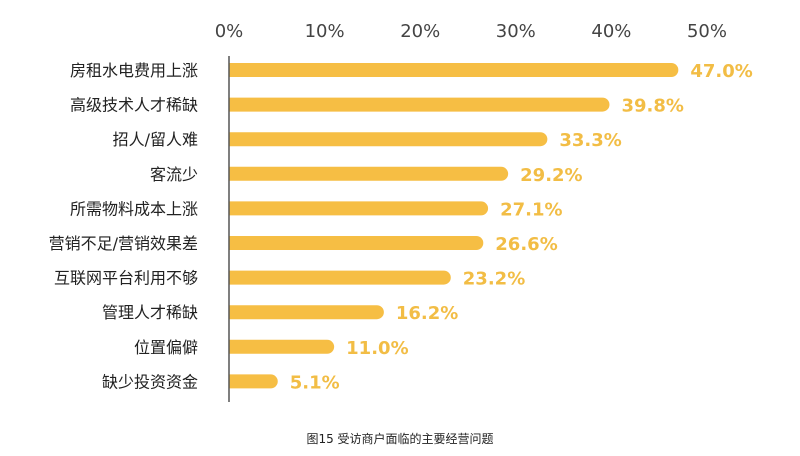  What do you see at coordinates (526, 244) in the screenshot?
I see `value-label: 26.6%` at bounding box center [526, 244].